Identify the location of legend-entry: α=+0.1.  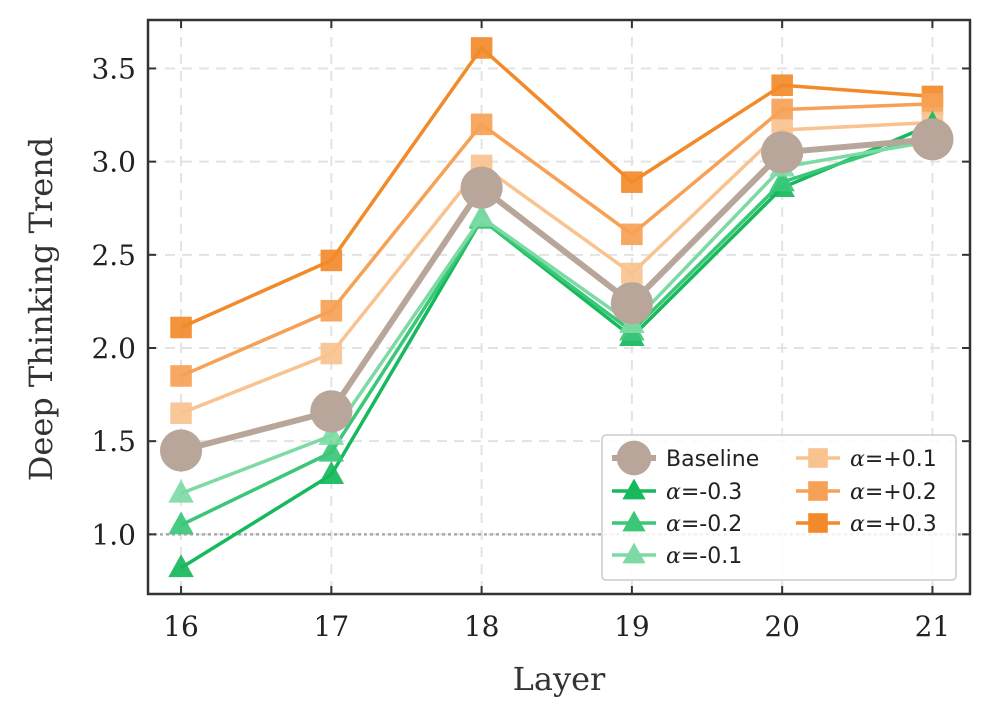
(866, 459).